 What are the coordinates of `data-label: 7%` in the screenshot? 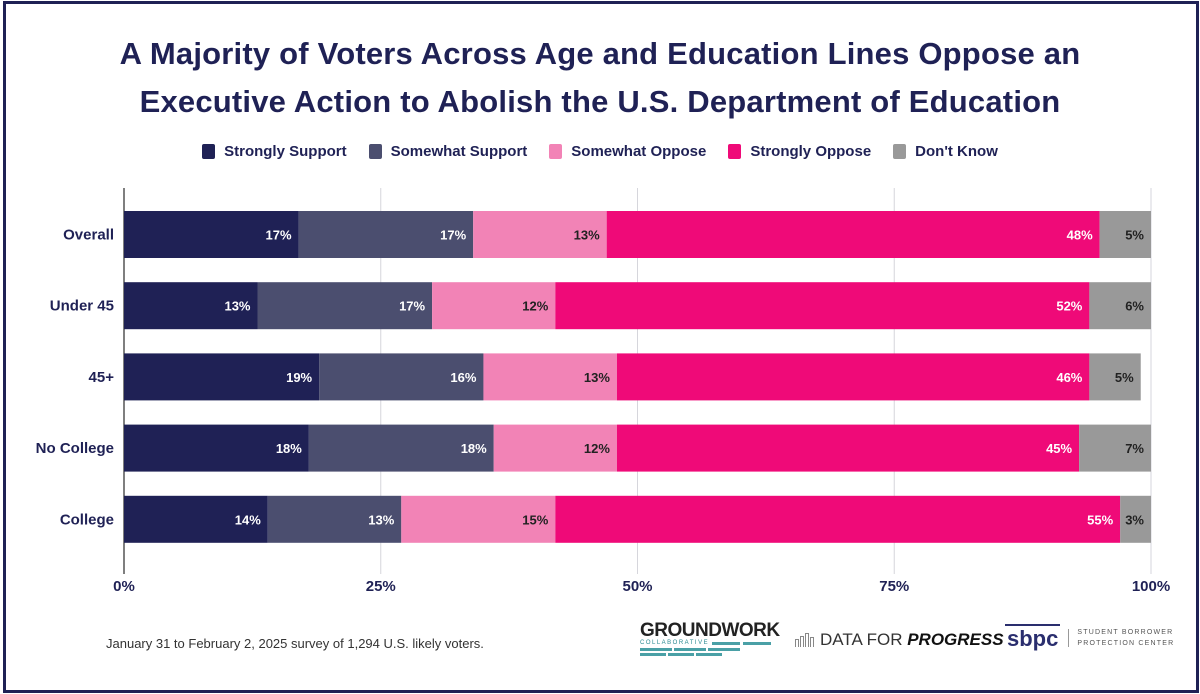 It's located at (1134, 448).